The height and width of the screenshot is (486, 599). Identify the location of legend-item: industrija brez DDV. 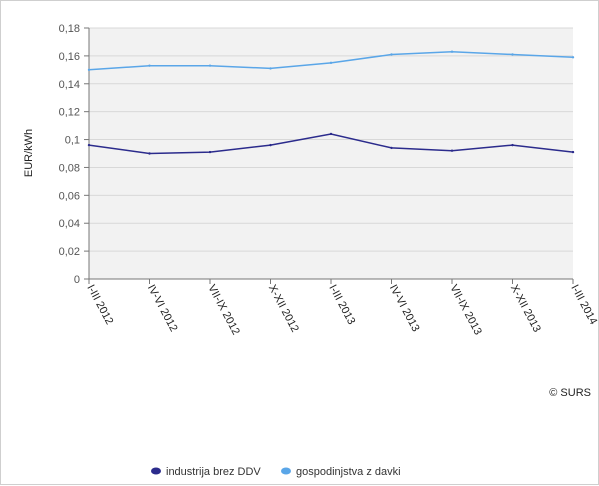
(206, 472).